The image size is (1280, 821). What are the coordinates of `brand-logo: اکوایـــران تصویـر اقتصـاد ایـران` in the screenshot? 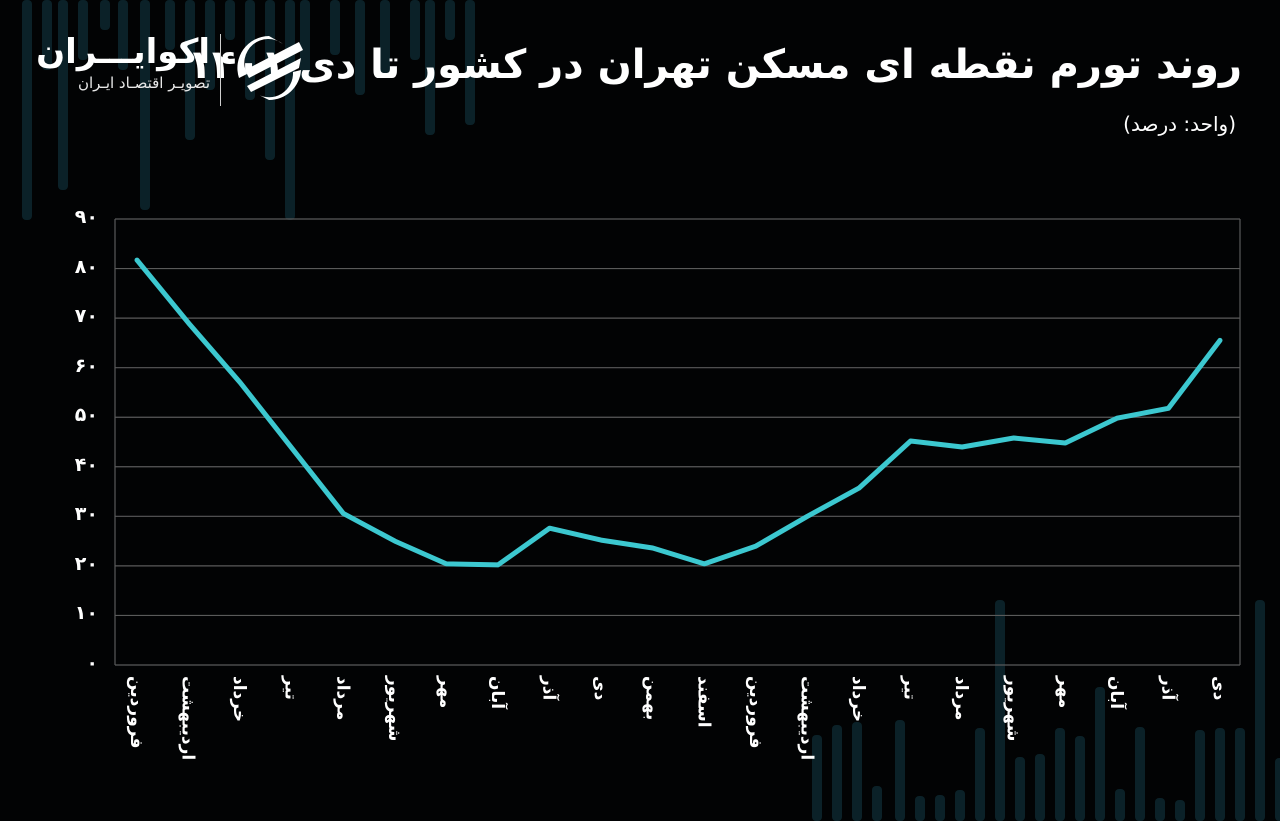 It's located at (178, 69).